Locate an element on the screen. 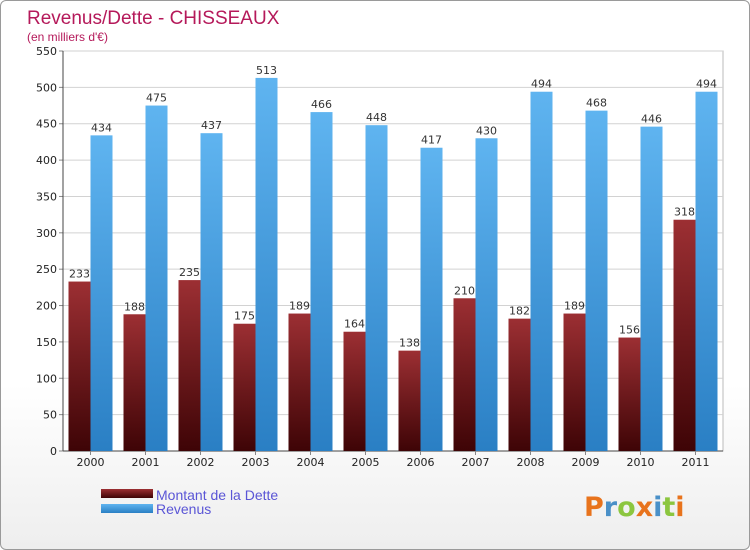  x-tick-label: 2000 is located at coordinates (91, 462).